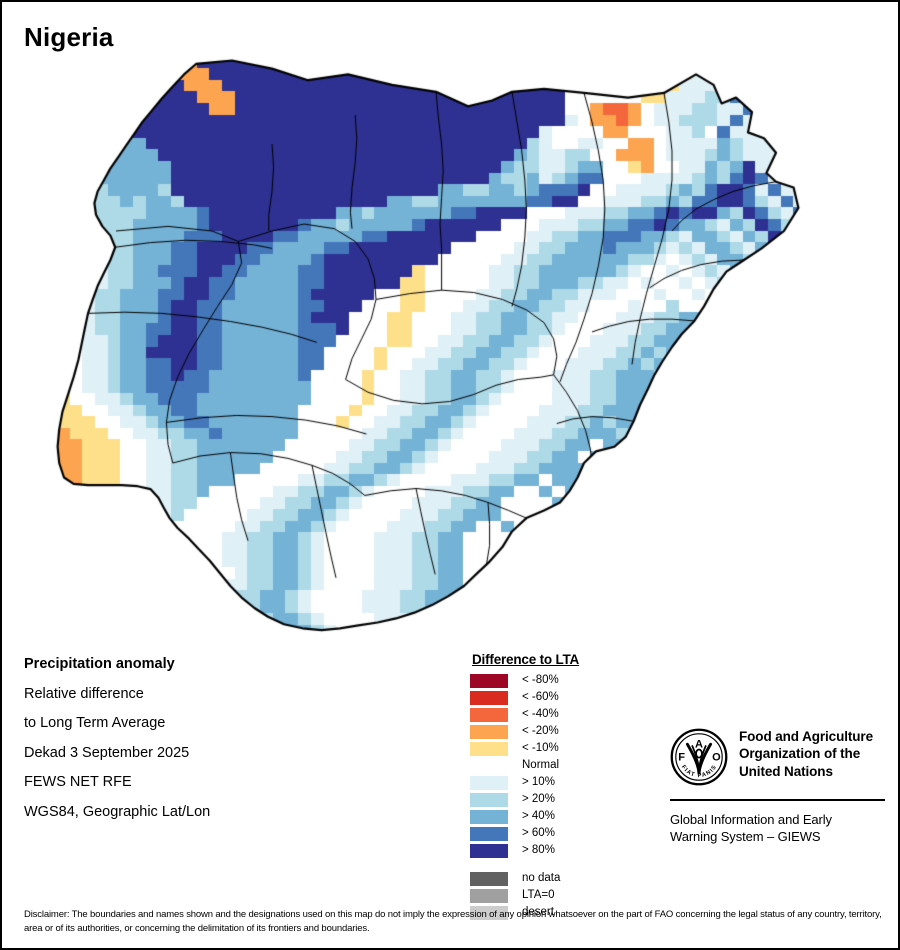  What do you see at coordinates (538, 782) in the screenshot?
I see `legend-label-gt-10: > 10%` at bounding box center [538, 782].